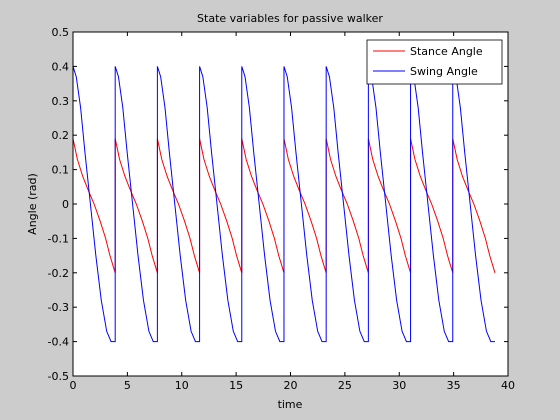 This screenshot has height=420, width=560. What do you see at coordinates (61, 101) in the screenshot?
I see `y-tick-label: 0.3` at bounding box center [61, 101].